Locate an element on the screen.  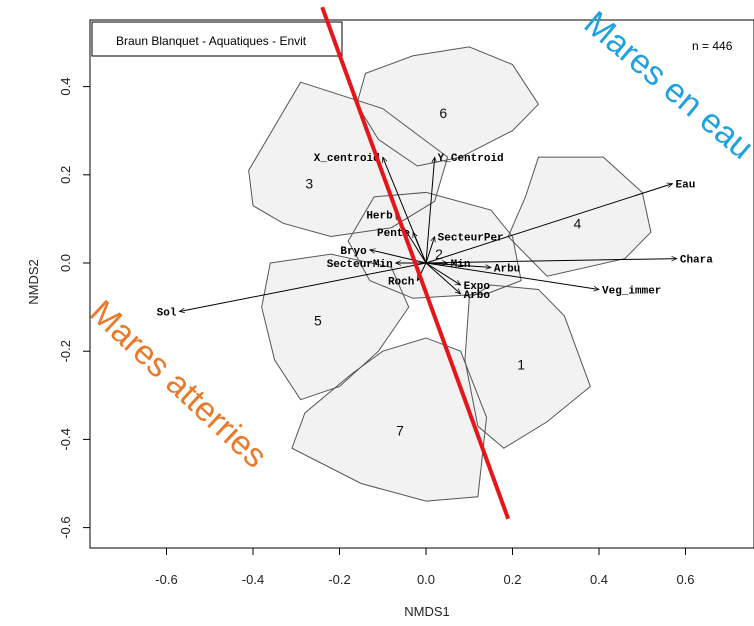
vector-Arbo is located at coordinates (443, 278).